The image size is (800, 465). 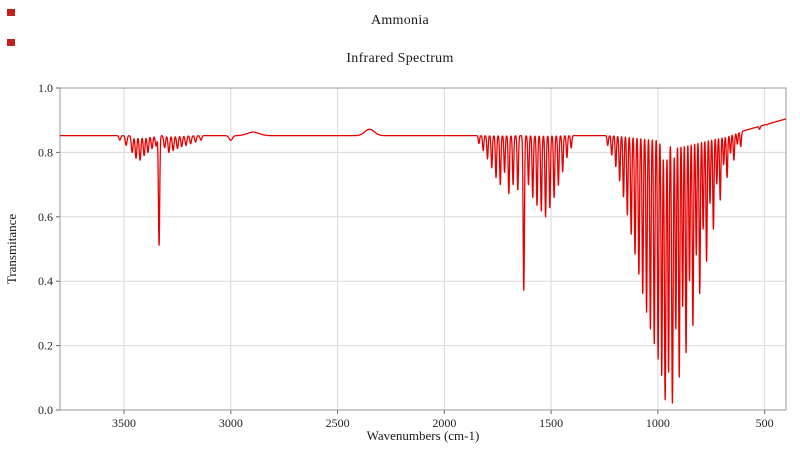 I want to click on x-tick-label: 2000, so click(x=444, y=423).